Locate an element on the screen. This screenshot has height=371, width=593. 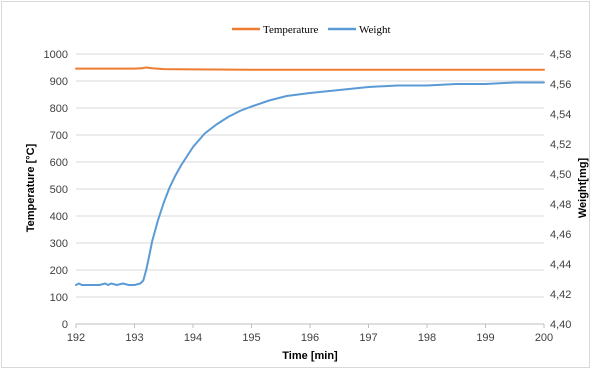
y-axis-title: Temperature [°C] is located at coordinates (31, 187).